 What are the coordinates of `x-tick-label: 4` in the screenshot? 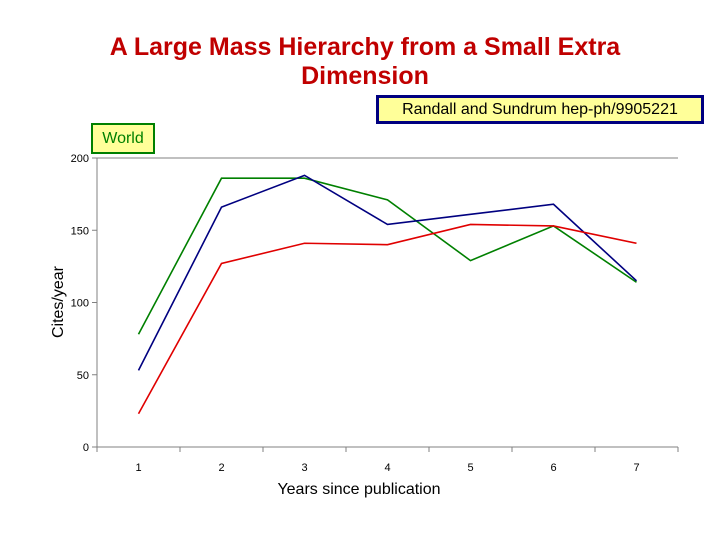 It's located at (387, 468).